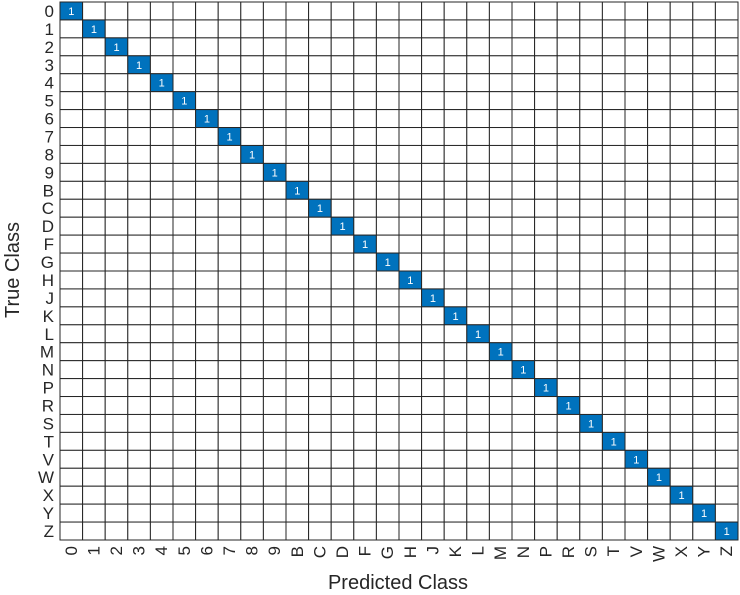  Describe the element at coordinates (614, 442) in the screenshot. I see `cell-value-label: 1` at that location.